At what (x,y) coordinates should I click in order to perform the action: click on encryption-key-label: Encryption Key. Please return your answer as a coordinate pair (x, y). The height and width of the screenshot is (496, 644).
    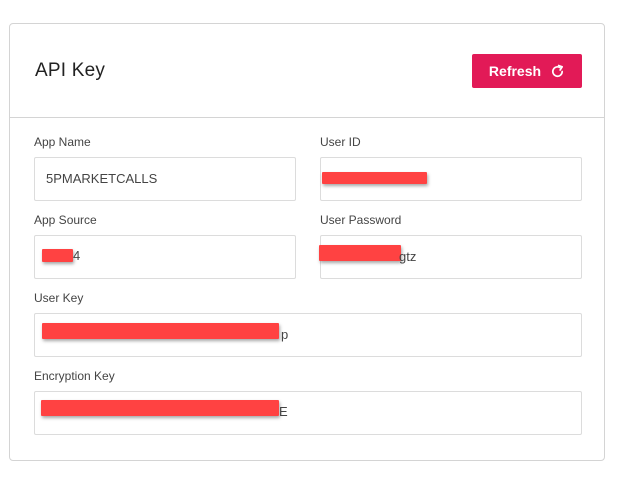
    Looking at the image, I should click on (74, 376).